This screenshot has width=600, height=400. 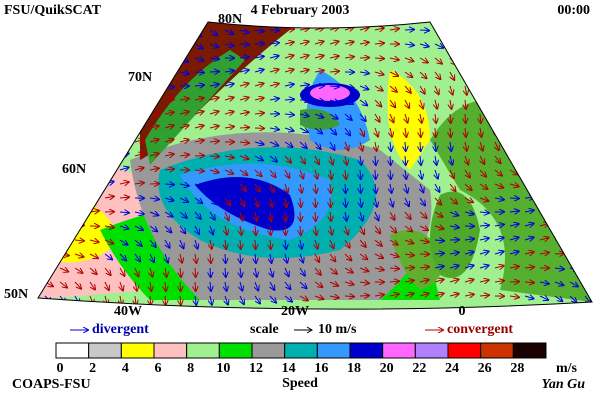 What do you see at coordinates (464, 350) in the screenshot?
I see `colorbar-box` at bounding box center [464, 350].